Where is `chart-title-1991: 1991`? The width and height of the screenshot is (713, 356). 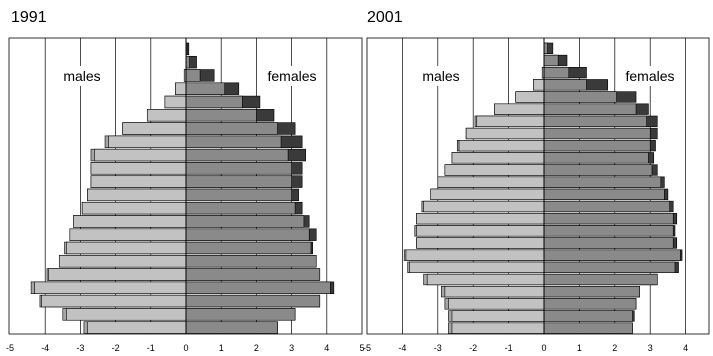
chart-title-1991: 1991 is located at coordinates (29, 17).